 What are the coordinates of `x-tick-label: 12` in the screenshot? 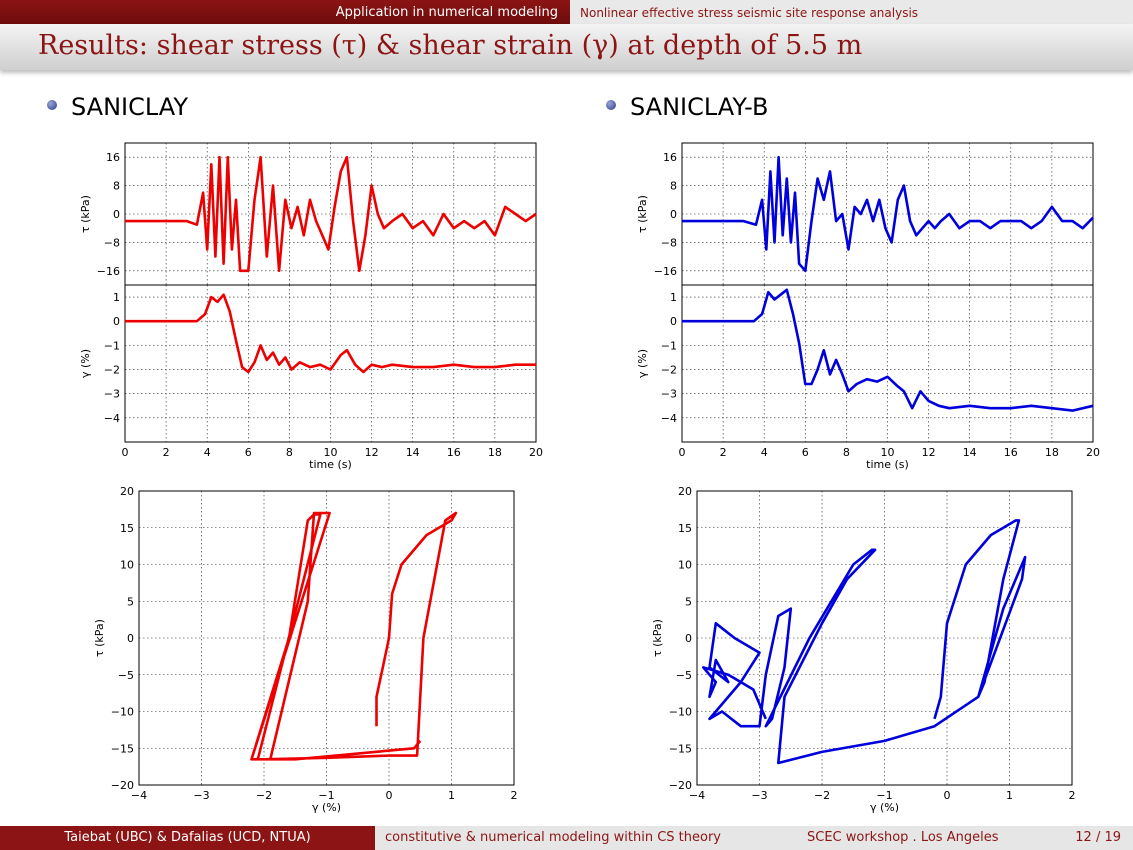 It's located at (929, 452).